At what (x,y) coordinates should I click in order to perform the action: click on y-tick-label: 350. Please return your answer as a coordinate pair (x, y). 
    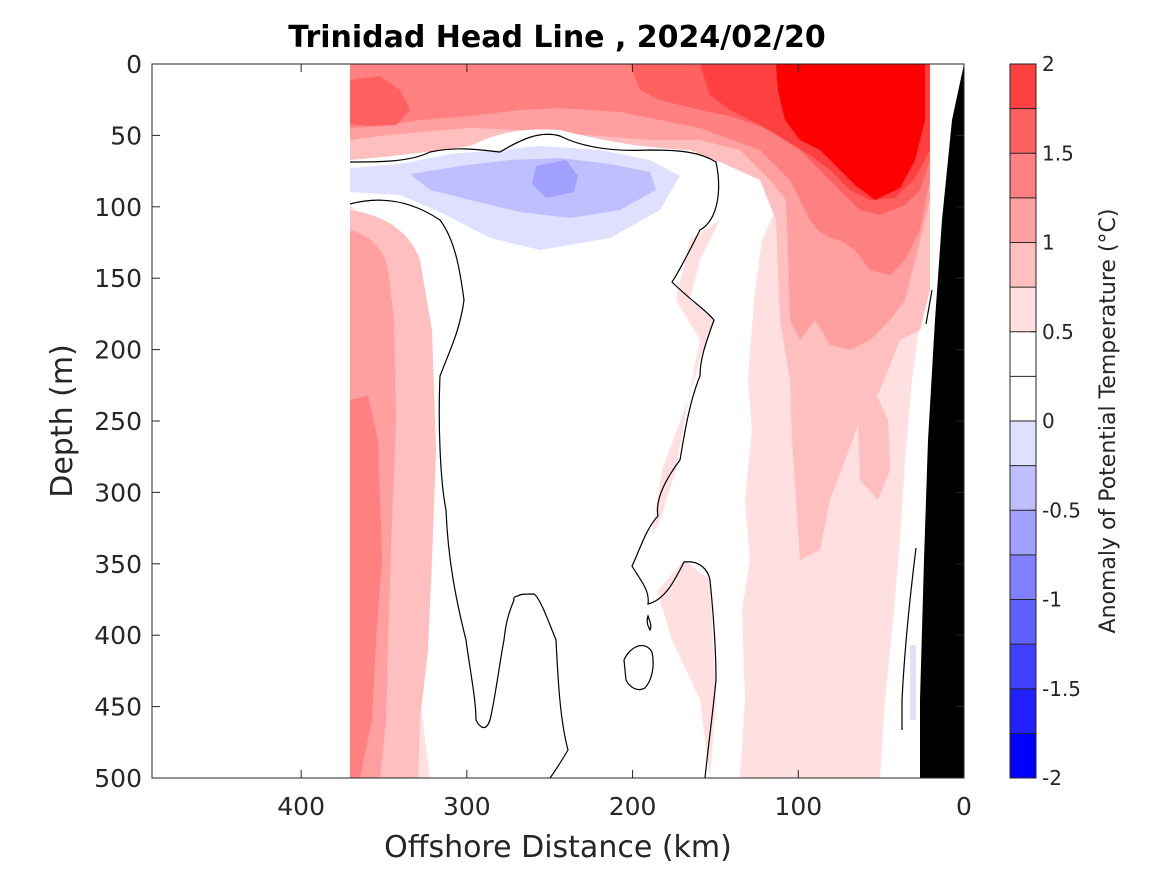
    Looking at the image, I should click on (118, 564).